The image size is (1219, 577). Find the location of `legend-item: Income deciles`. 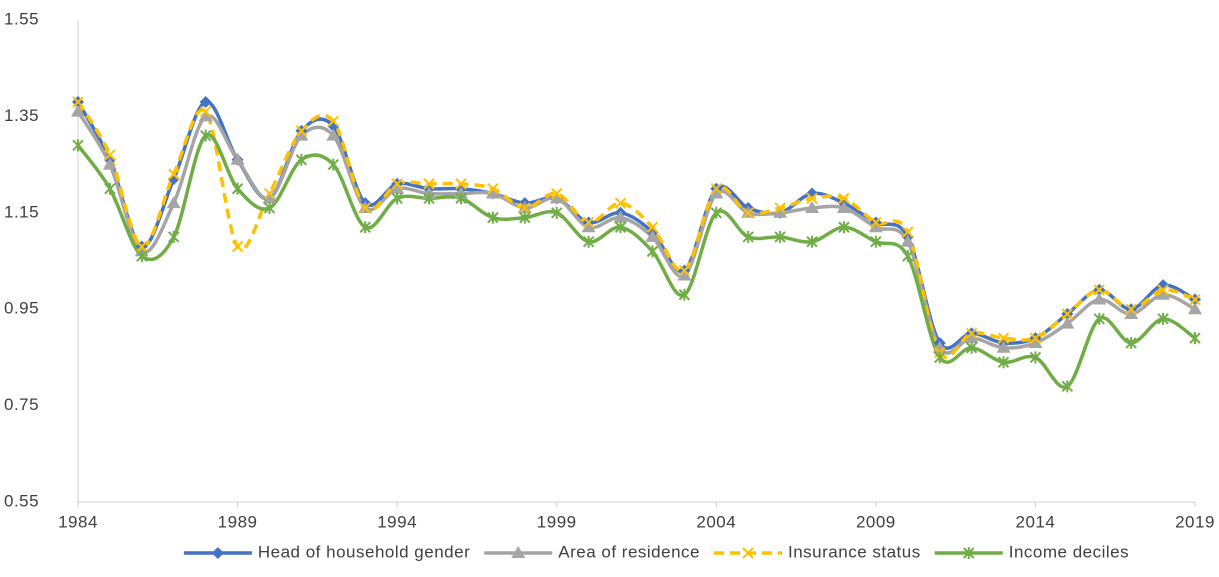

legend-item: Income deciles is located at coordinates (1031, 551).